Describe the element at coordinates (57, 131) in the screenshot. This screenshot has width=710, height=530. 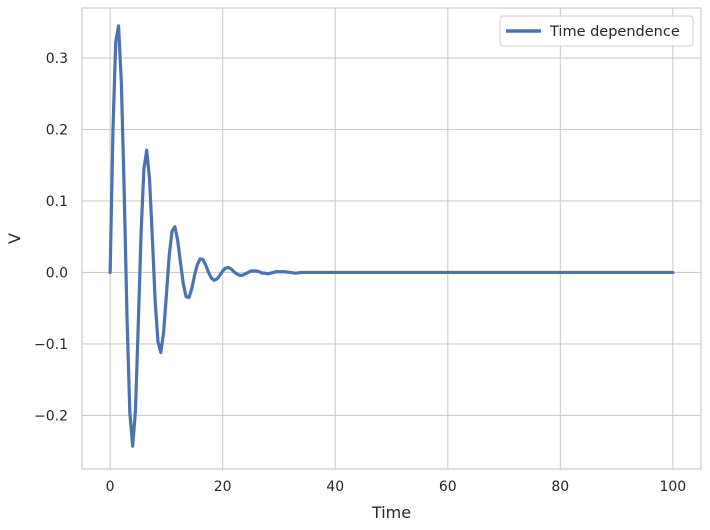
I see `y-tick-label: 0.2` at that location.